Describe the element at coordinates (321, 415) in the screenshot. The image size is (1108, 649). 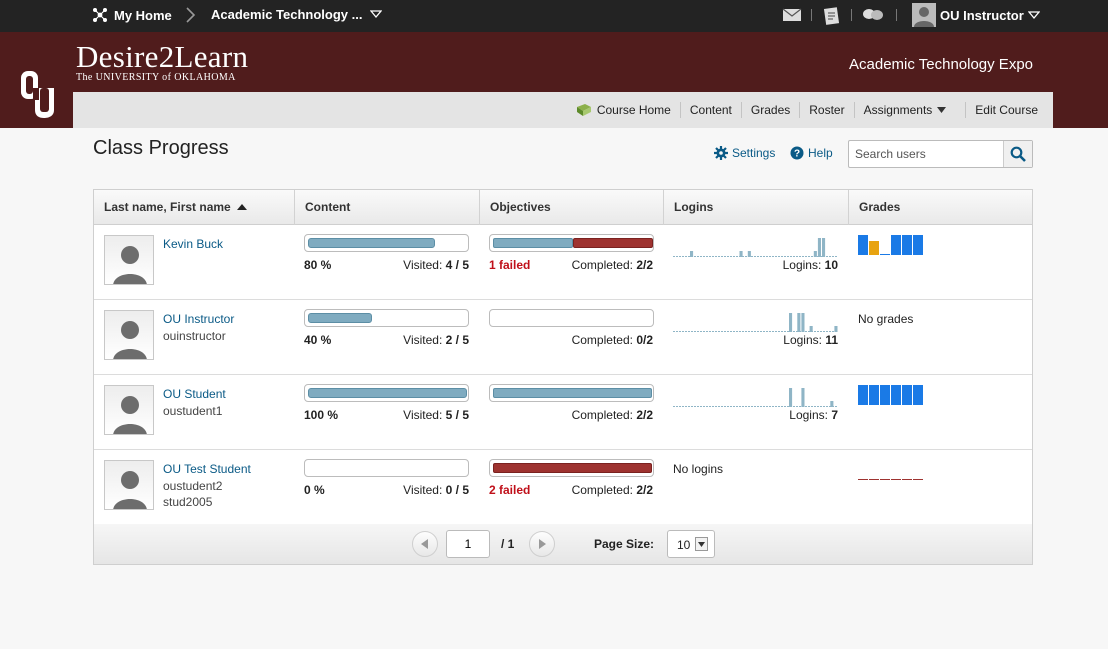
I see `content-percent: 100 %` at that location.